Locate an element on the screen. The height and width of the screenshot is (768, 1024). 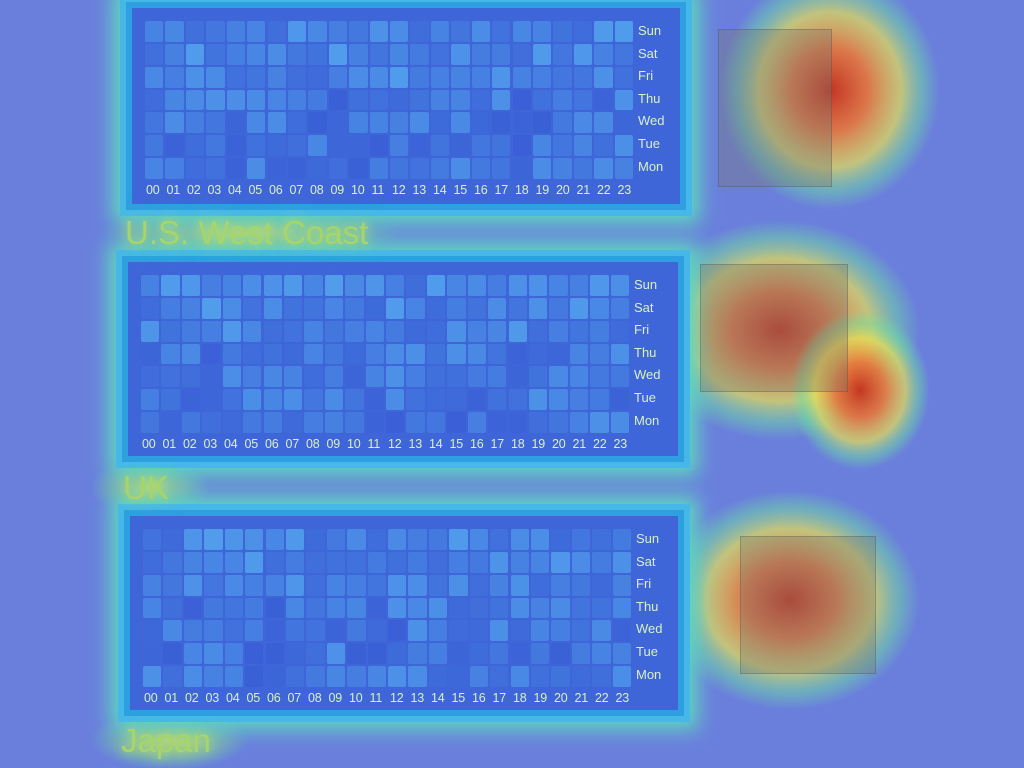
hour-label: 16 is located at coordinates (481, 190).